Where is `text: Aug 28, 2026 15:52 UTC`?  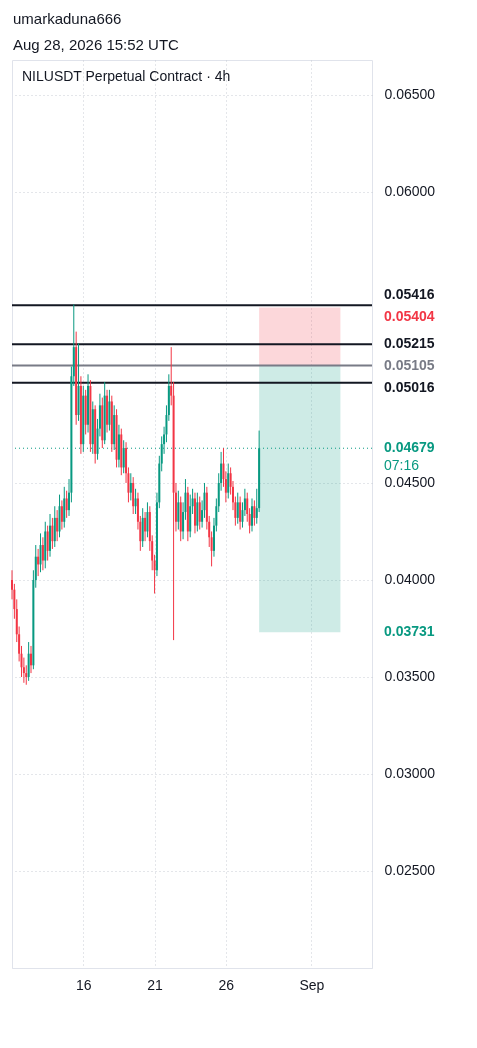
text: Aug 28, 2026 15:52 UTC is located at coordinates (96, 45).